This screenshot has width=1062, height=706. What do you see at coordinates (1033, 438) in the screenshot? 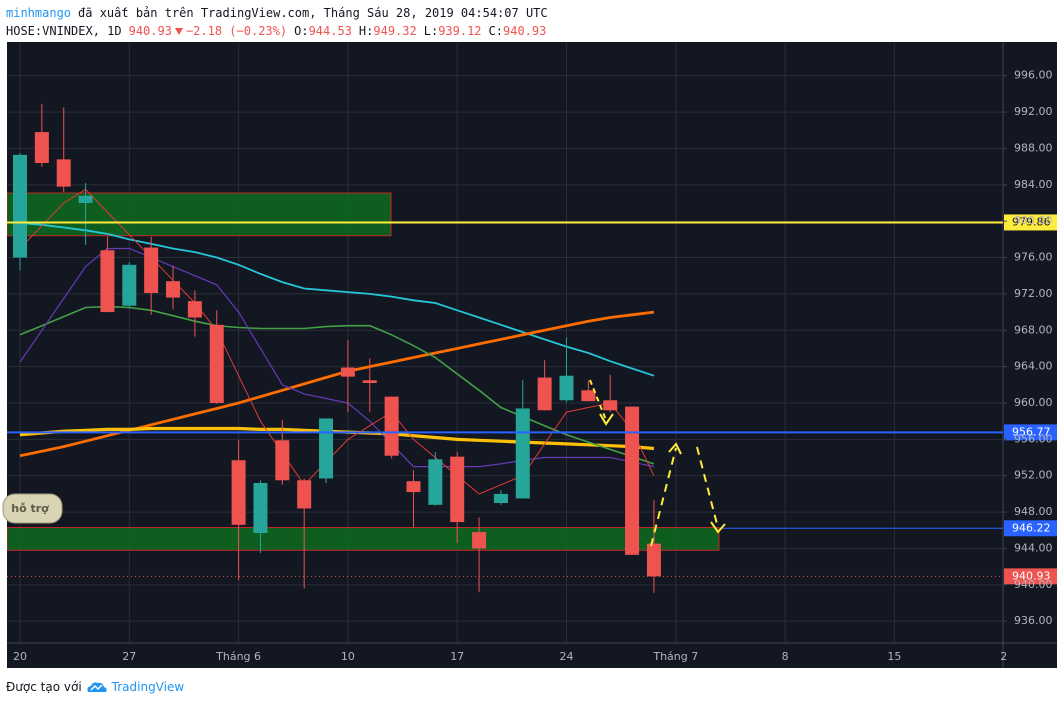
I see `y-tick-label: 956.00` at bounding box center [1033, 438].